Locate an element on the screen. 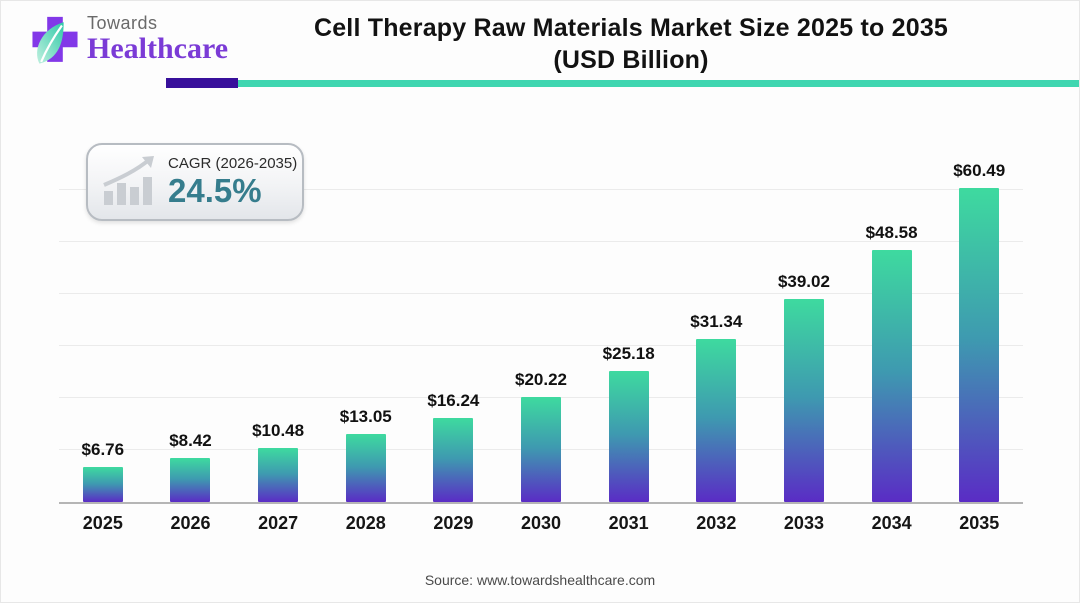 Image resolution: width=1080 pixels, height=603 pixels. cagr-value: 24.5% is located at coordinates (215, 190).